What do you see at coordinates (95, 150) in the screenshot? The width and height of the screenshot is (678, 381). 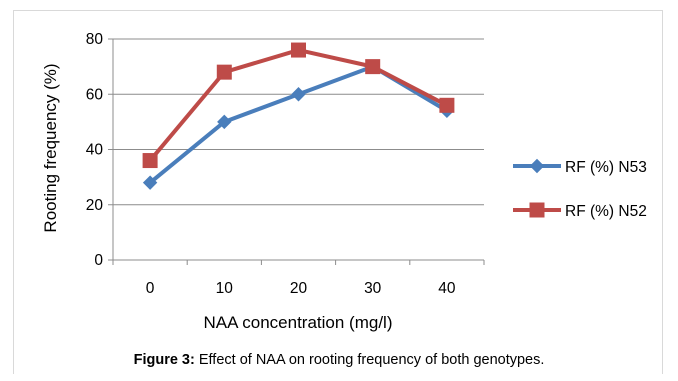 I see `y-tick-label: 40` at bounding box center [95, 150].